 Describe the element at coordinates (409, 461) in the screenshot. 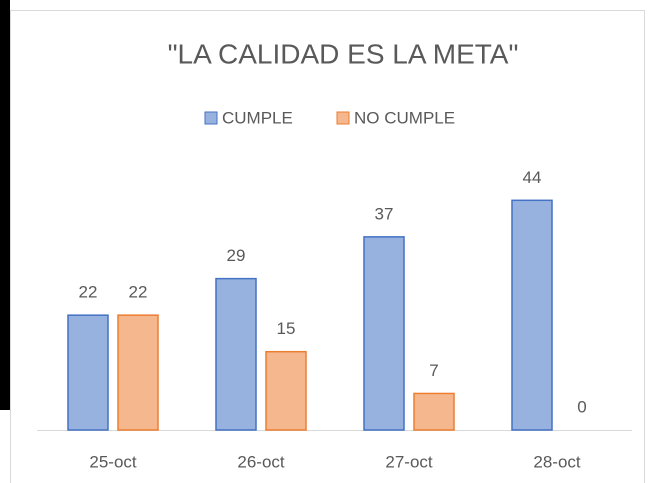

I see `x-tick-label: 27-oct` at that location.